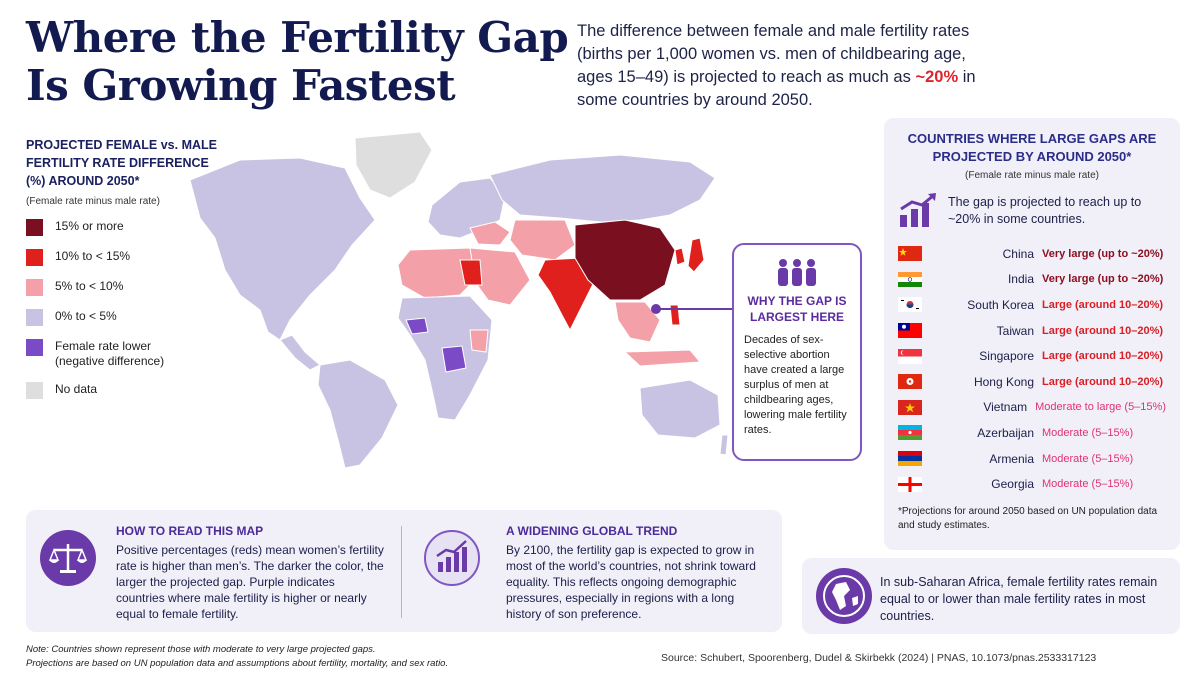  Describe the element at coordinates (625, 260) in the screenshot. I see `china-shape` at that location.